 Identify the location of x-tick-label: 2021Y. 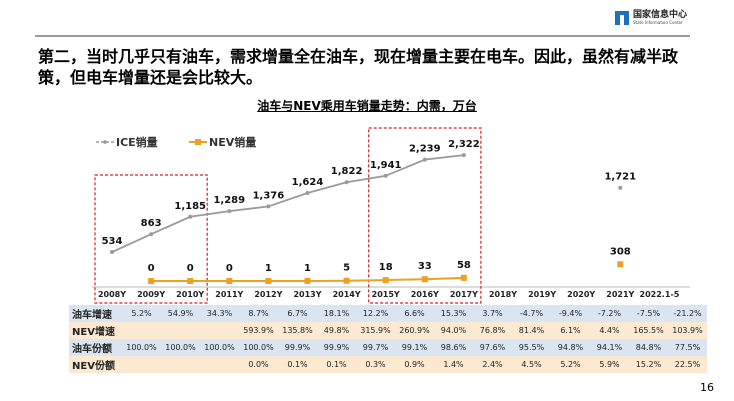
(620, 294).